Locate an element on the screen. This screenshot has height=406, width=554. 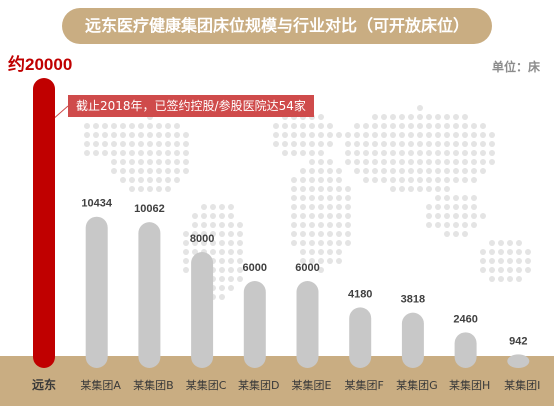
value-label-3: 8000 is located at coordinates (202, 239).